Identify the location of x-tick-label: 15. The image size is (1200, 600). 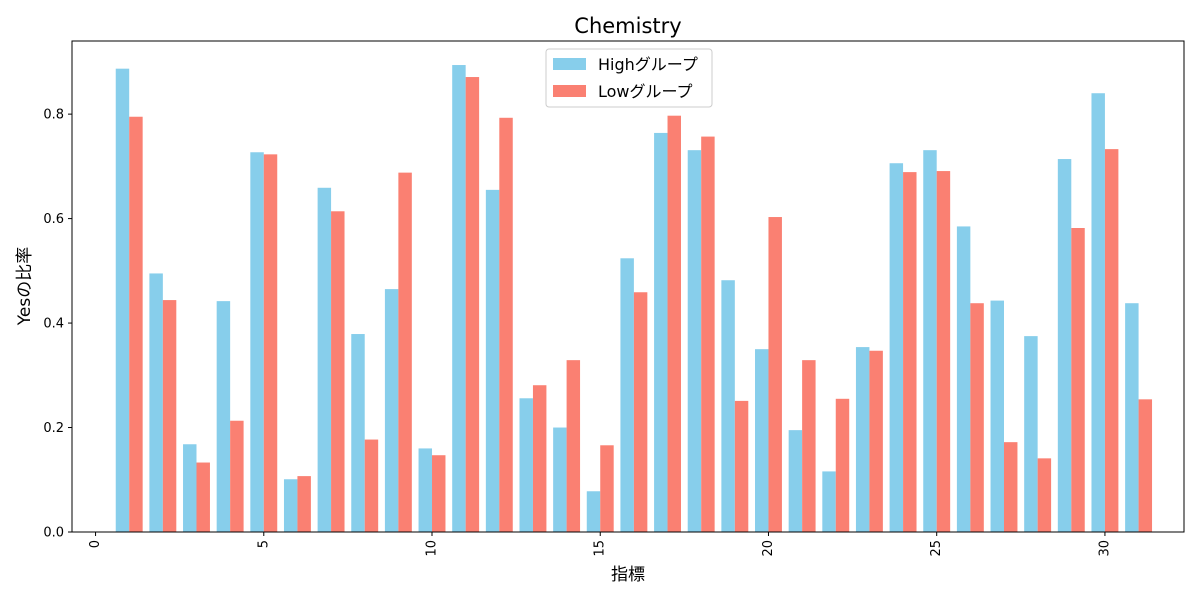
(600, 548).